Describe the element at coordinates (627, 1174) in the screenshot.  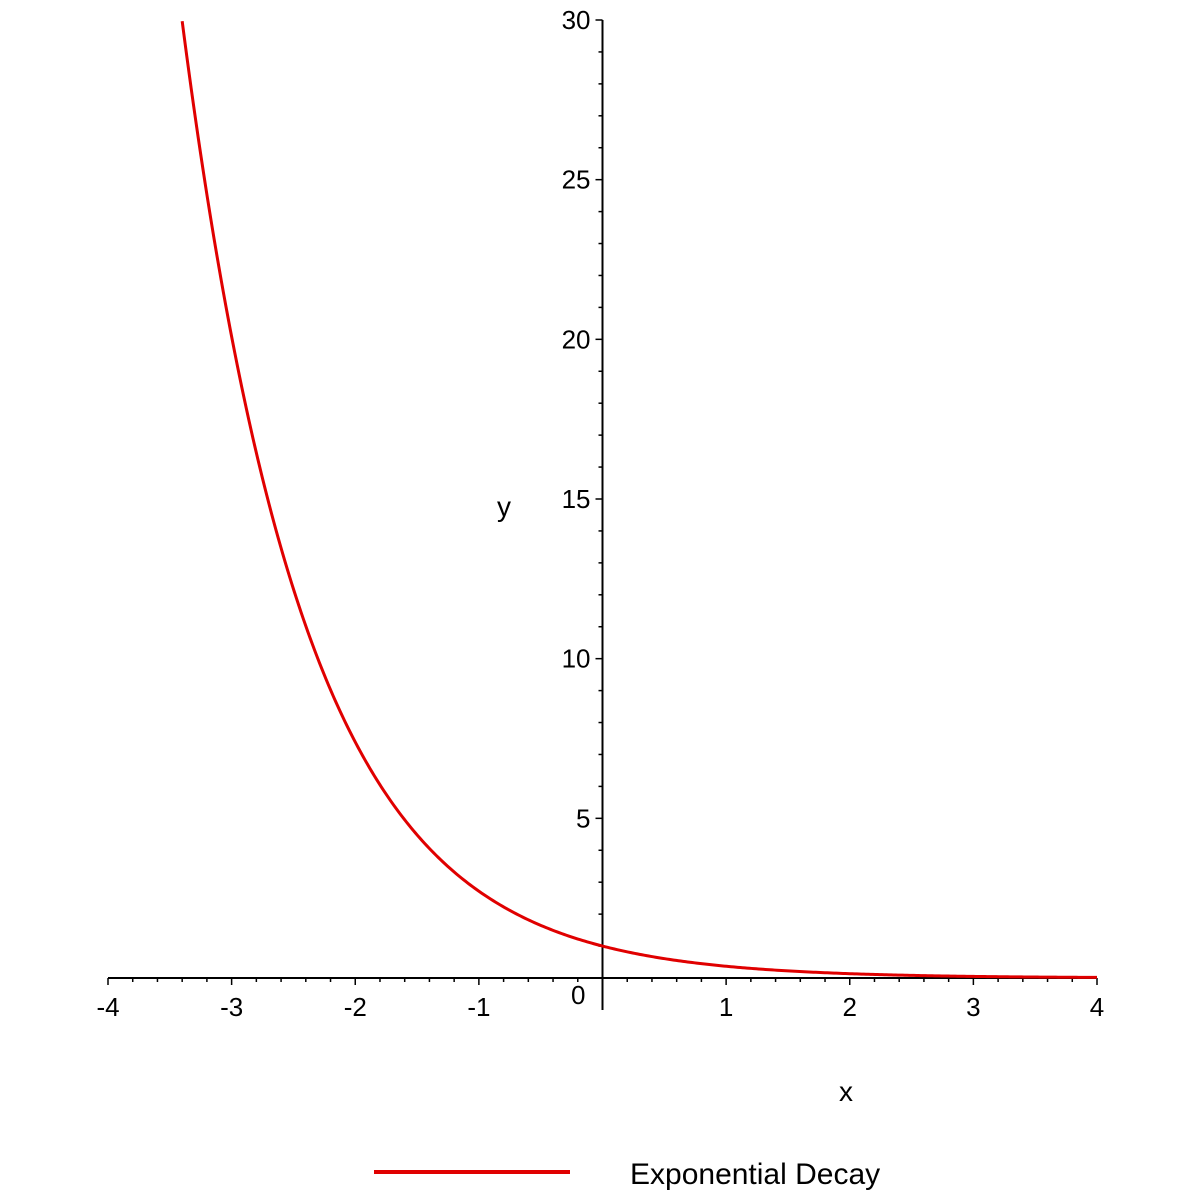
I see `legend: Exponential Decay` at that location.